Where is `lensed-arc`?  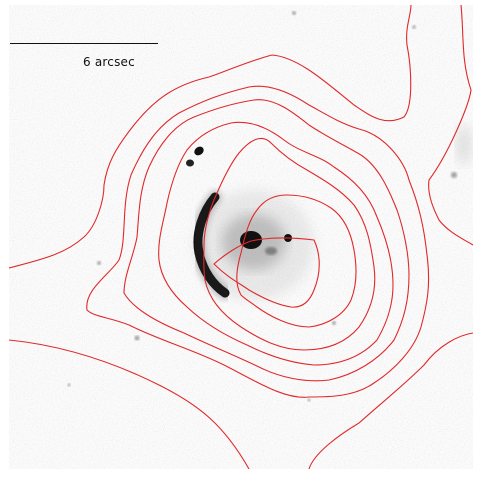 lensed-arc is located at coordinates (209, 223).